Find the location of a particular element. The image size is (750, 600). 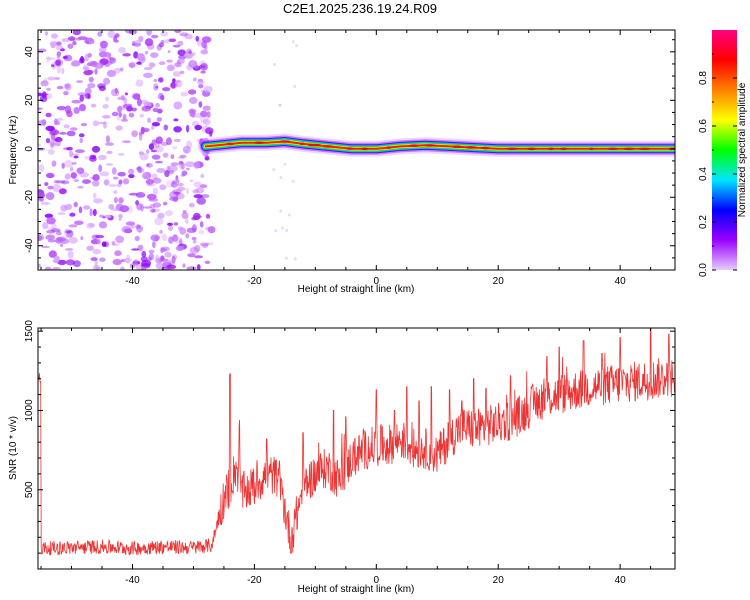

y-tick-label: 1500 is located at coordinates (29, 331).